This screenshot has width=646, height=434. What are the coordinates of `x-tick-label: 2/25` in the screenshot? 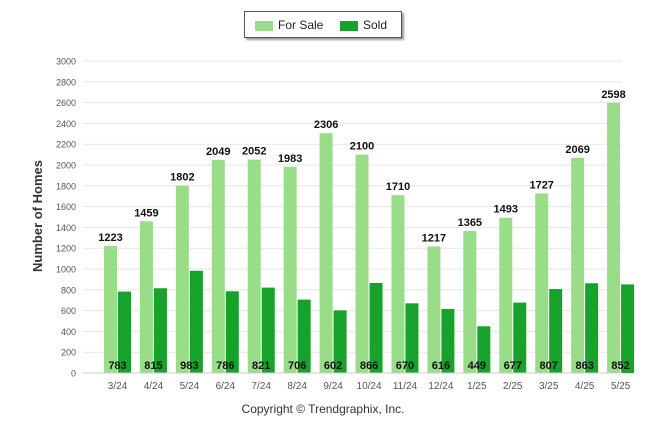 It's located at (513, 386).